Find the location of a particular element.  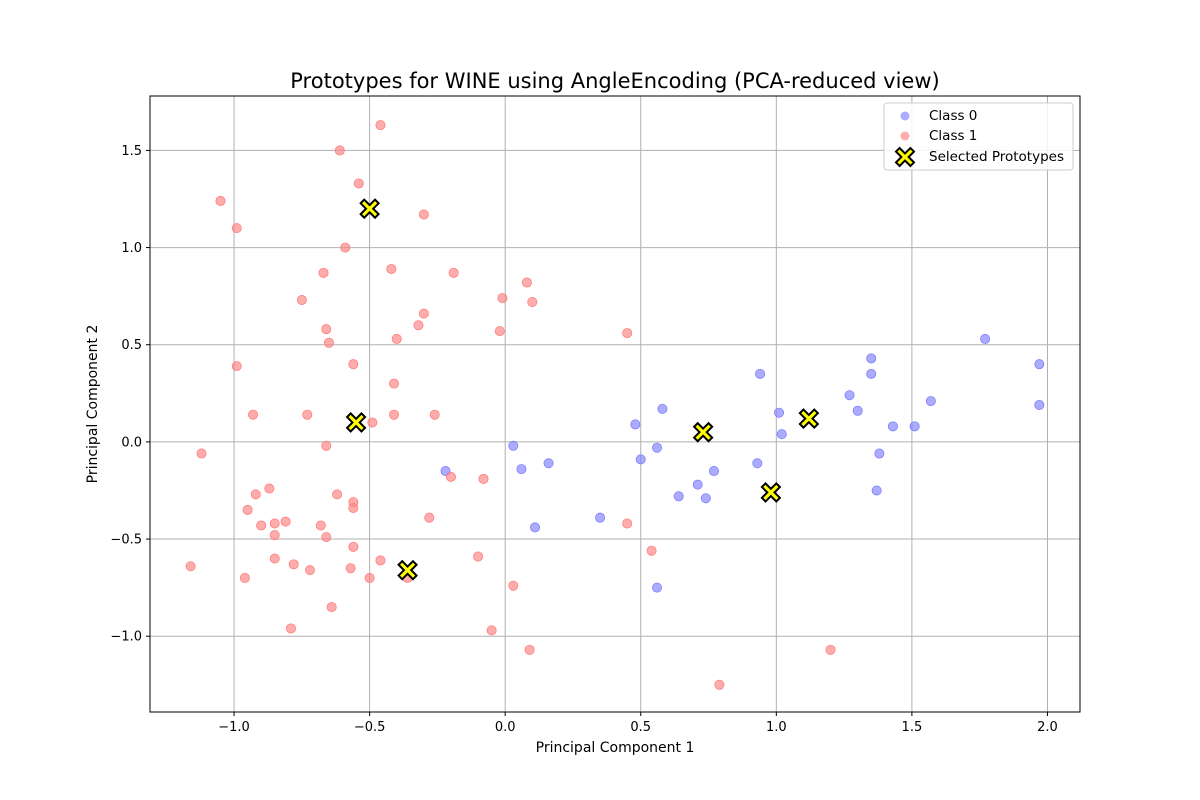

y-tick-label: 0.5 is located at coordinates (131, 345).